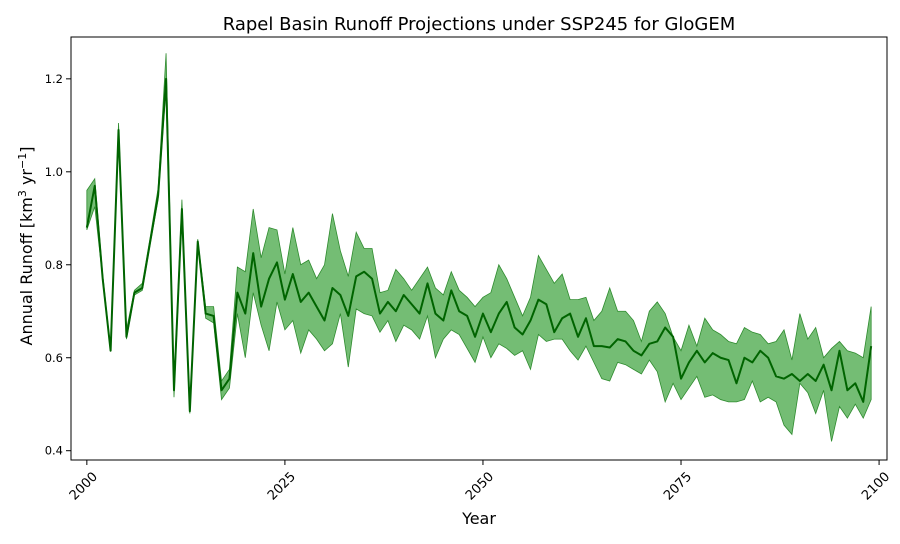 The width and height of the screenshot is (900, 544). What do you see at coordinates (54, 79) in the screenshot?
I see `y-tick-label: 1.2` at bounding box center [54, 79].